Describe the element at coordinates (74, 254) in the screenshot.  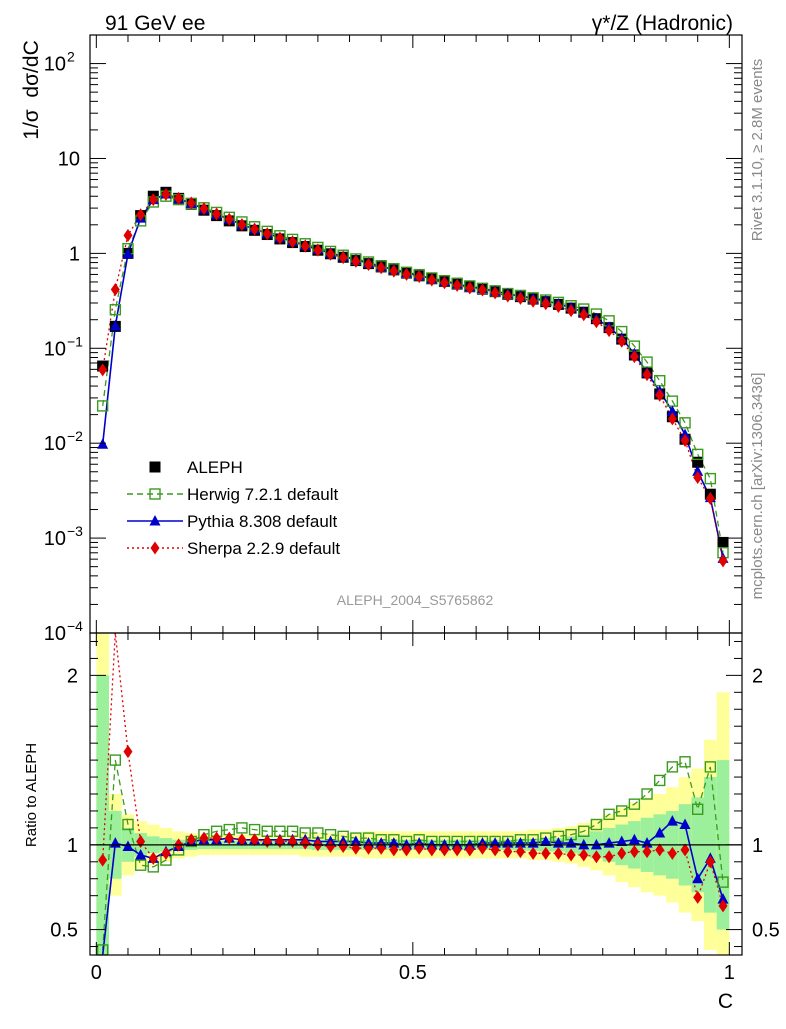
I see `y-tick-label: 1` at that location.